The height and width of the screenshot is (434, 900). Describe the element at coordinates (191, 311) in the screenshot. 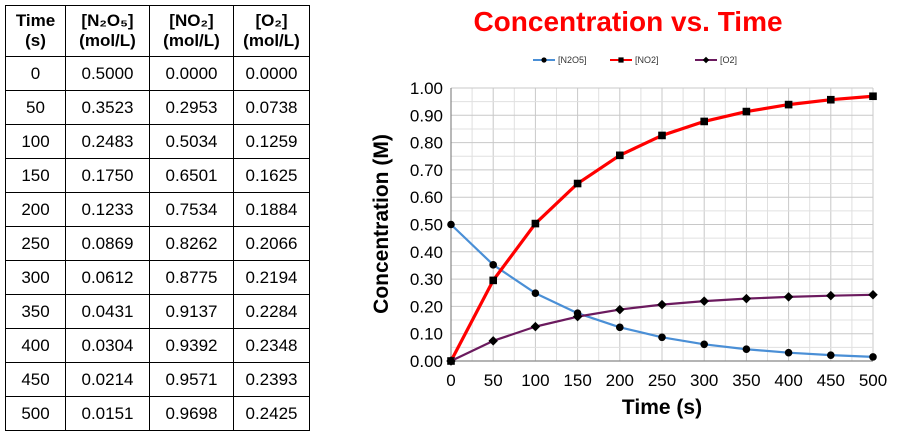

I see `no2-cell: 0.9137` at that location.